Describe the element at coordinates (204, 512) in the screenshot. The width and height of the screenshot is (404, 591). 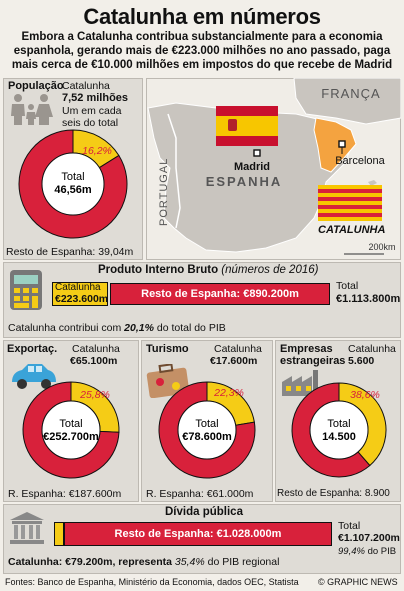
I see `debt-label: Dívida pública` at that location.